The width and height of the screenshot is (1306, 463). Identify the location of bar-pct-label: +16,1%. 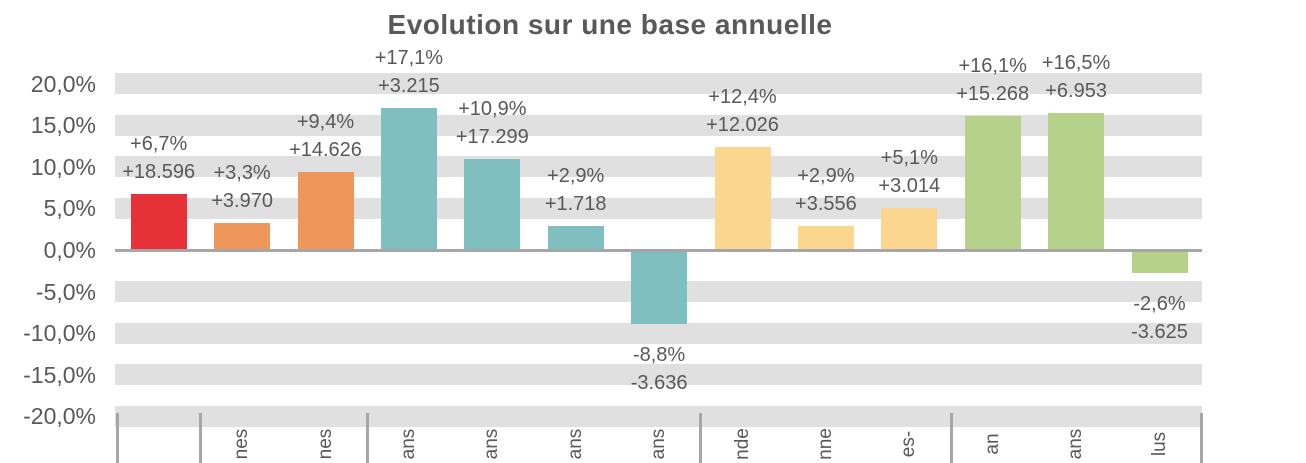
(992, 66).